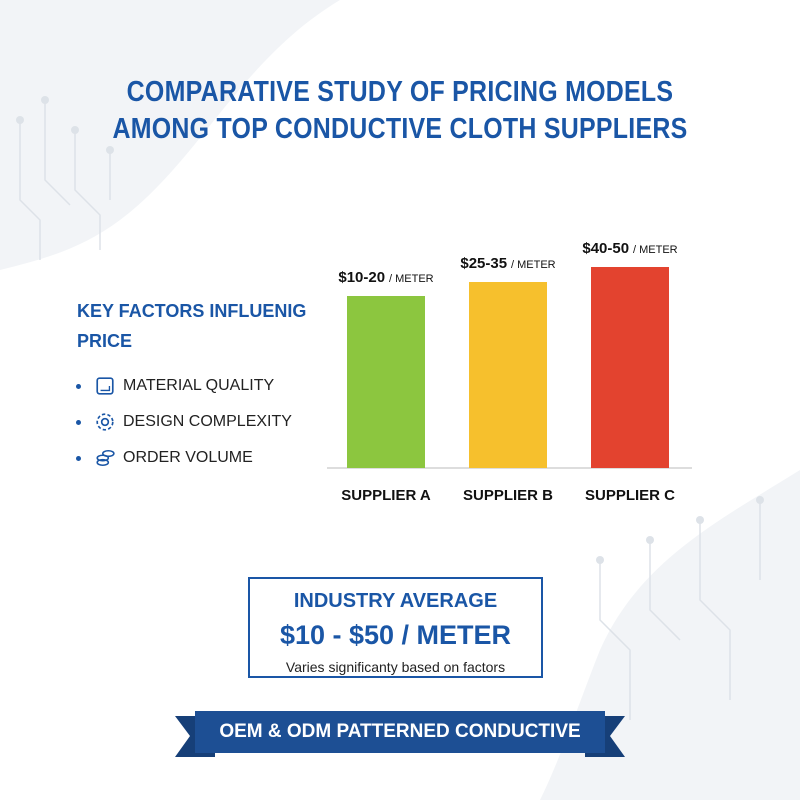 Image resolution: width=800 pixels, height=800 pixels. I want to click on average-box, so click(395, 627).